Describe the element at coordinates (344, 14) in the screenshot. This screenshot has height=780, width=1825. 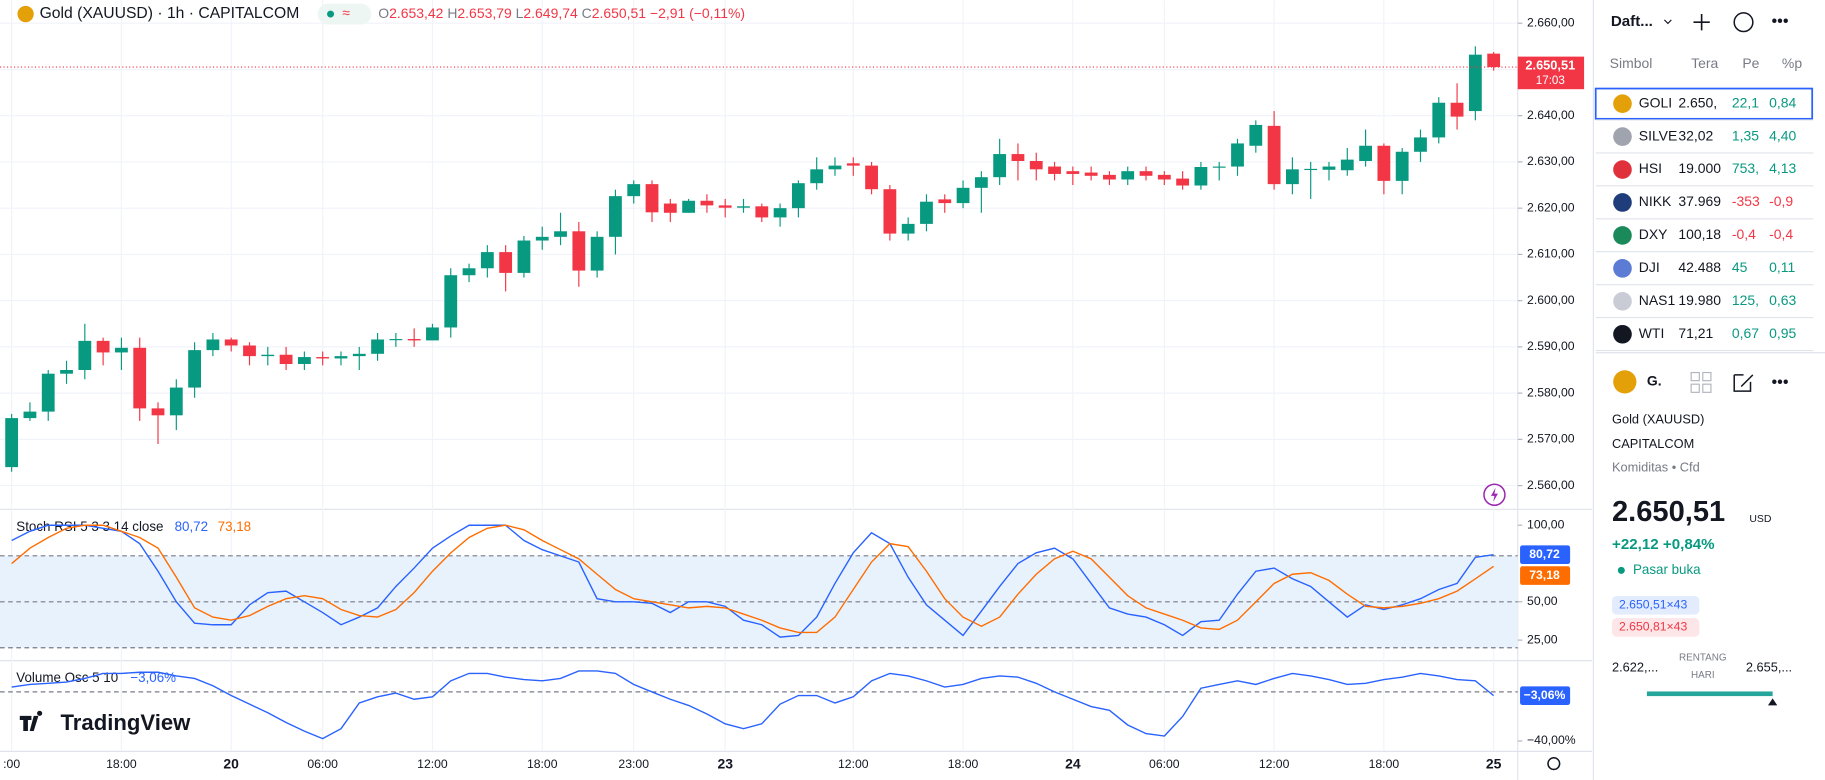
I see `status-pill` at that location.